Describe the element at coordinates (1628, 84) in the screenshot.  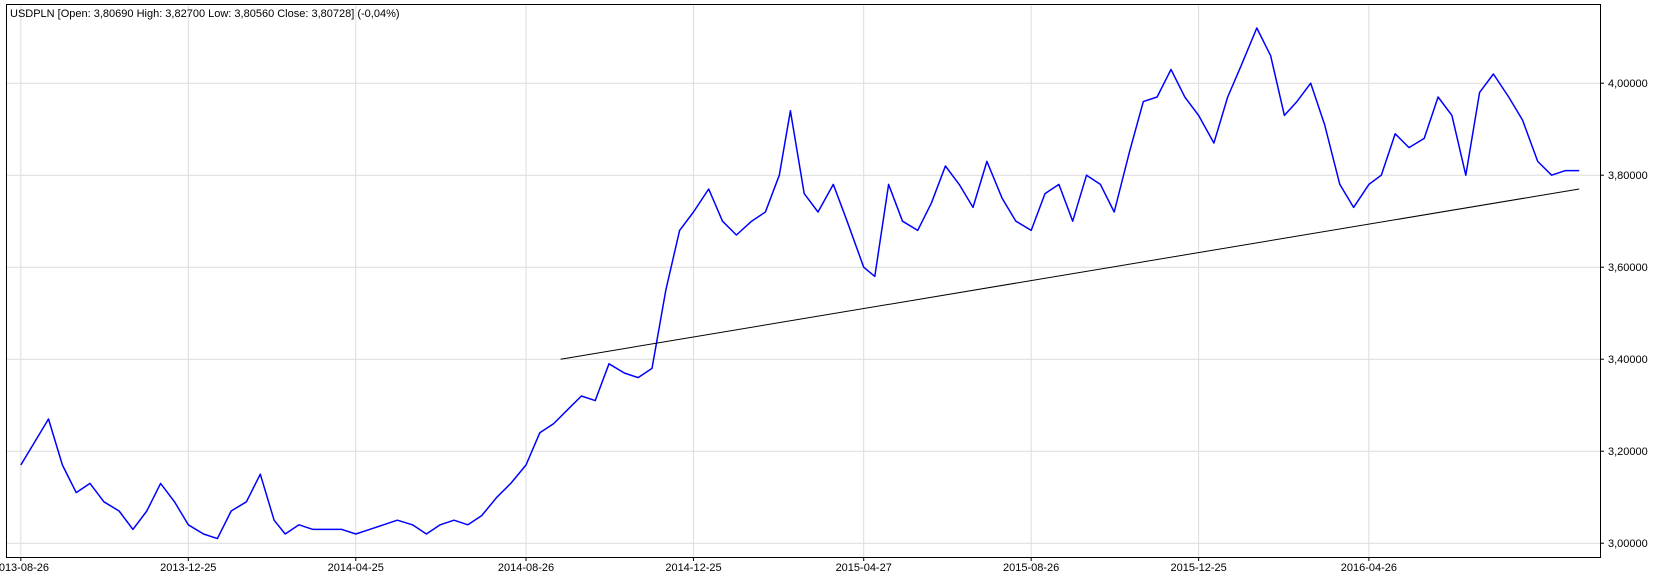
I see `y-tick-label: 4,00000` at that location.